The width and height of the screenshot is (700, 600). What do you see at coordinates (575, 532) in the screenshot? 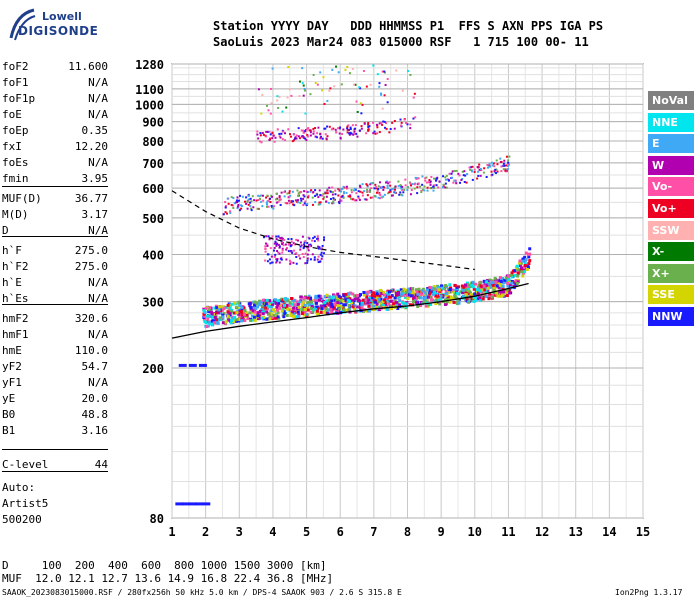
I see `x-tick-label: 13` at bounding box center [575, 532].